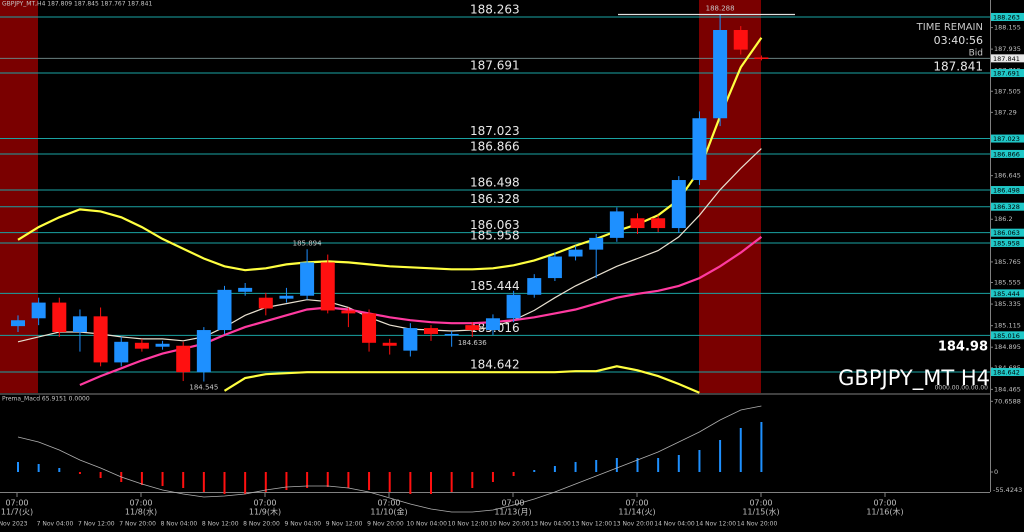 The width and height of the screenshot is (1024, 532). What do you see at coordinates (14, 524) in the screenshot?
I see `time-tick-label: Nov 2023` at bounding box center [14, 524].